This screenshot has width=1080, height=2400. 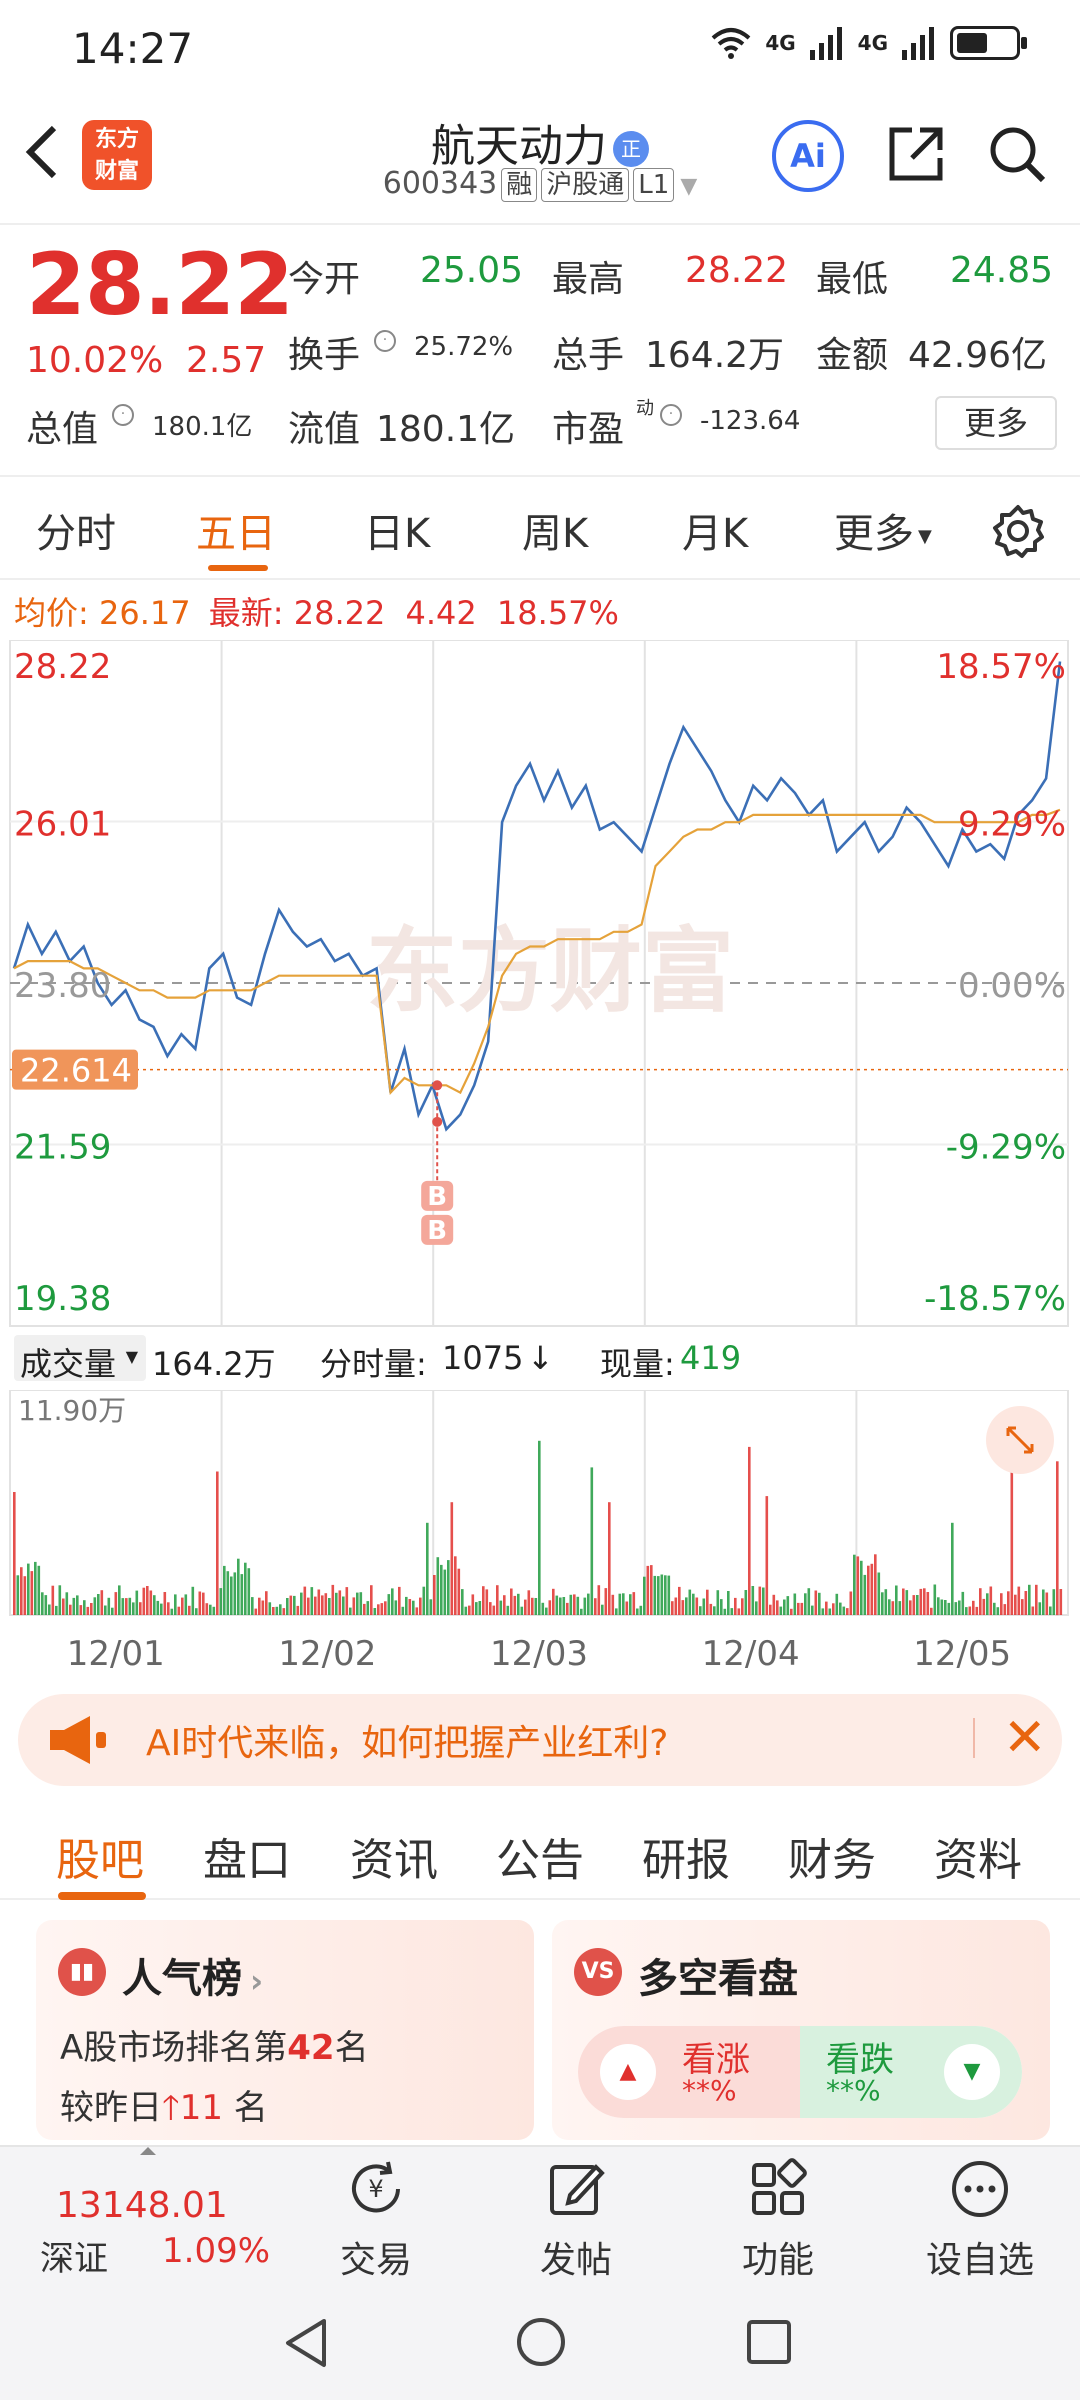 I want to click on buy-marker-box, so click(x=437, y=1195).